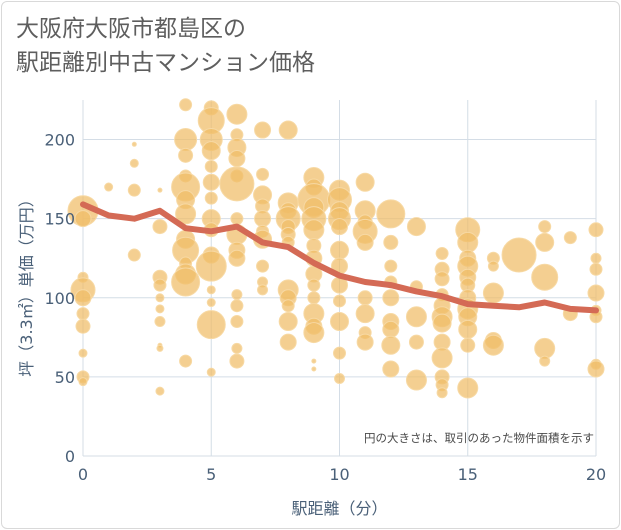 The width and height of the screenshot is (621, 530). What do you see at coordinates (479, 438) in the screenshot?
I see `bubble-size-note: 円の大きさは、取引のあった物件面積を示す` at bounding box center [479, 438].